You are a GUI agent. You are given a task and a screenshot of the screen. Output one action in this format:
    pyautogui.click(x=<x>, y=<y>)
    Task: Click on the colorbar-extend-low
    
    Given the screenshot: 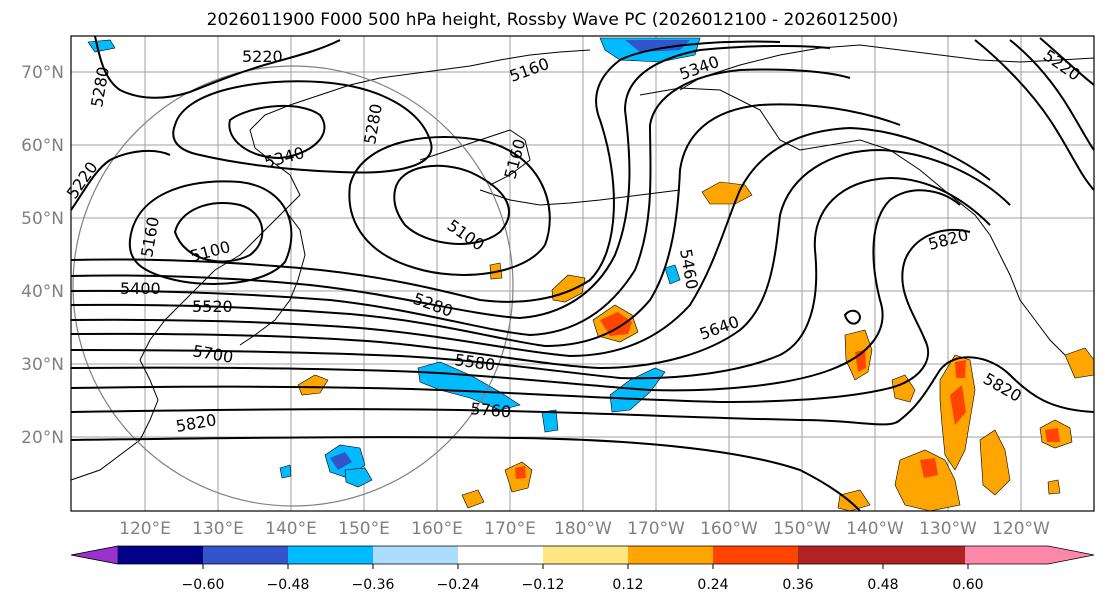 What is the action you would take?
    pyautogui.click(x=94, y=555)
    